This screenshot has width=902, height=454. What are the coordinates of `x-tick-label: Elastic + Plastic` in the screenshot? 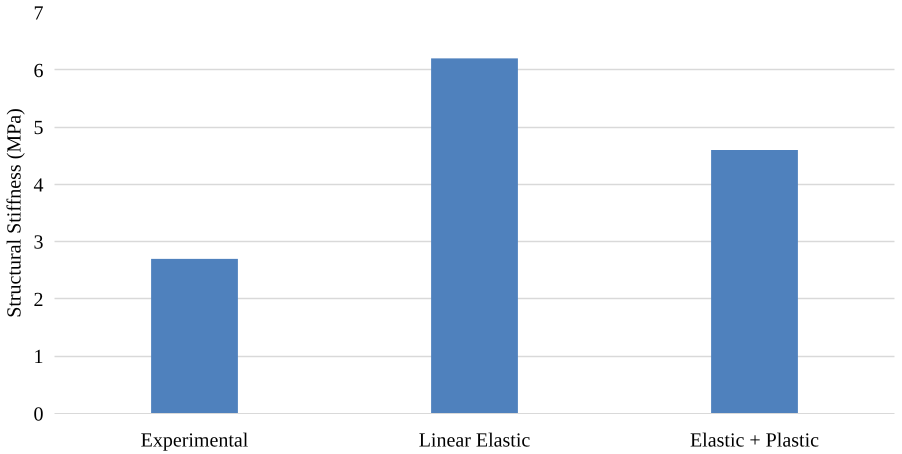 It's located at (755, 441).